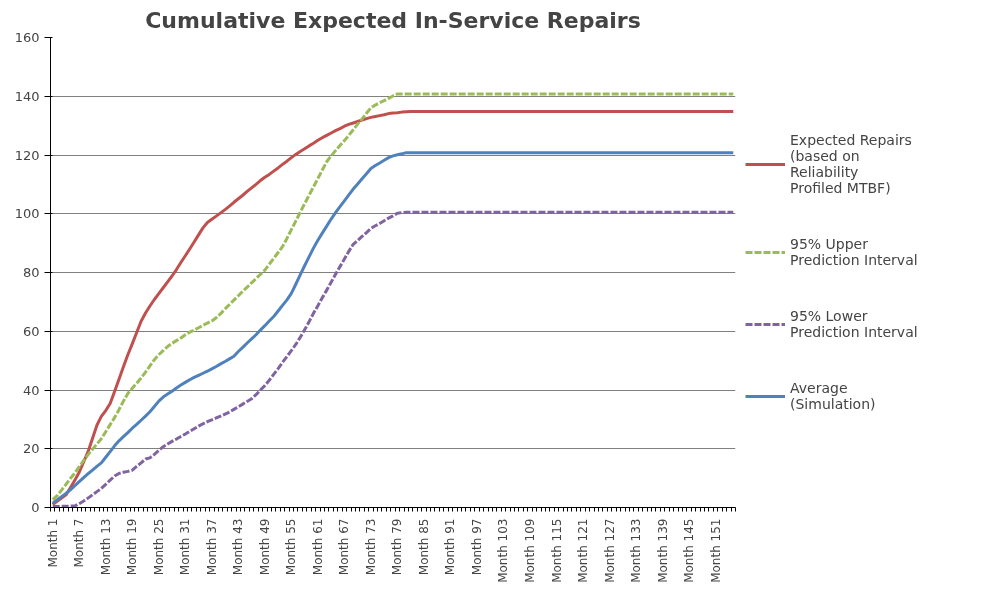 This screenshot has width=1003, height=590. What do you see at coordinates (662, 550) in the screenshot?
I see `x-tick-label: Month 139` at bounding box center [662, 550].